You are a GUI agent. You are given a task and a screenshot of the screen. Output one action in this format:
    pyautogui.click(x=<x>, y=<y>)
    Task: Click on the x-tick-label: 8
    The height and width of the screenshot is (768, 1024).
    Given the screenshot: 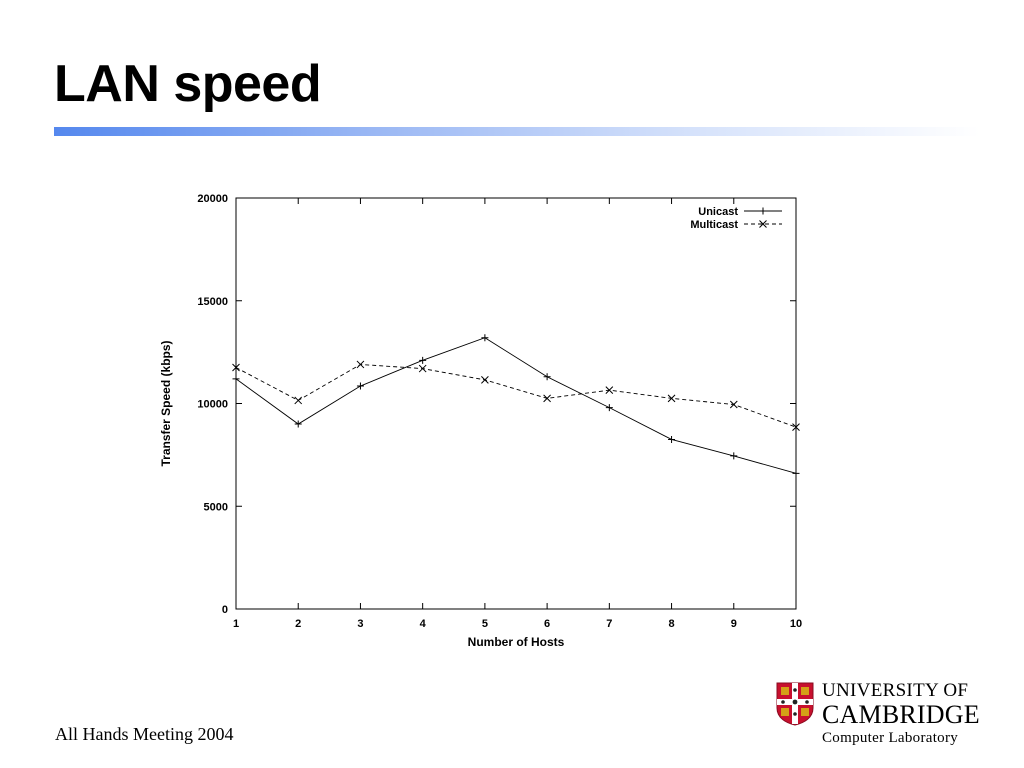 What is the action you would take?
    pyautogui.click(x=671, y=624)
    